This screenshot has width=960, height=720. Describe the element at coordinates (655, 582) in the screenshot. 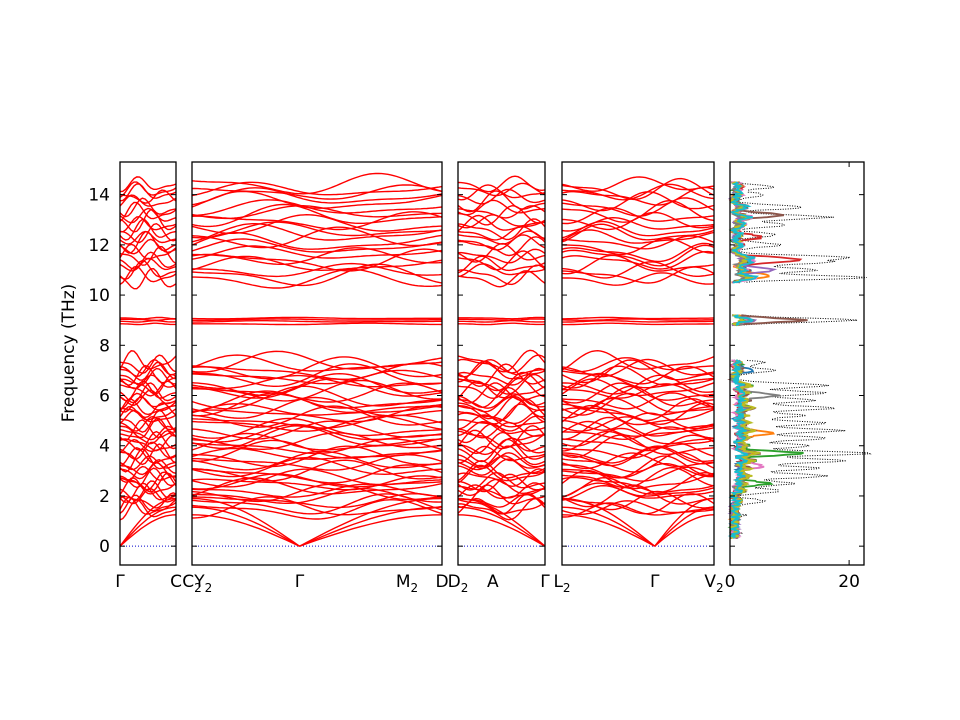

I see `kpoint-label: Γ` at that location.